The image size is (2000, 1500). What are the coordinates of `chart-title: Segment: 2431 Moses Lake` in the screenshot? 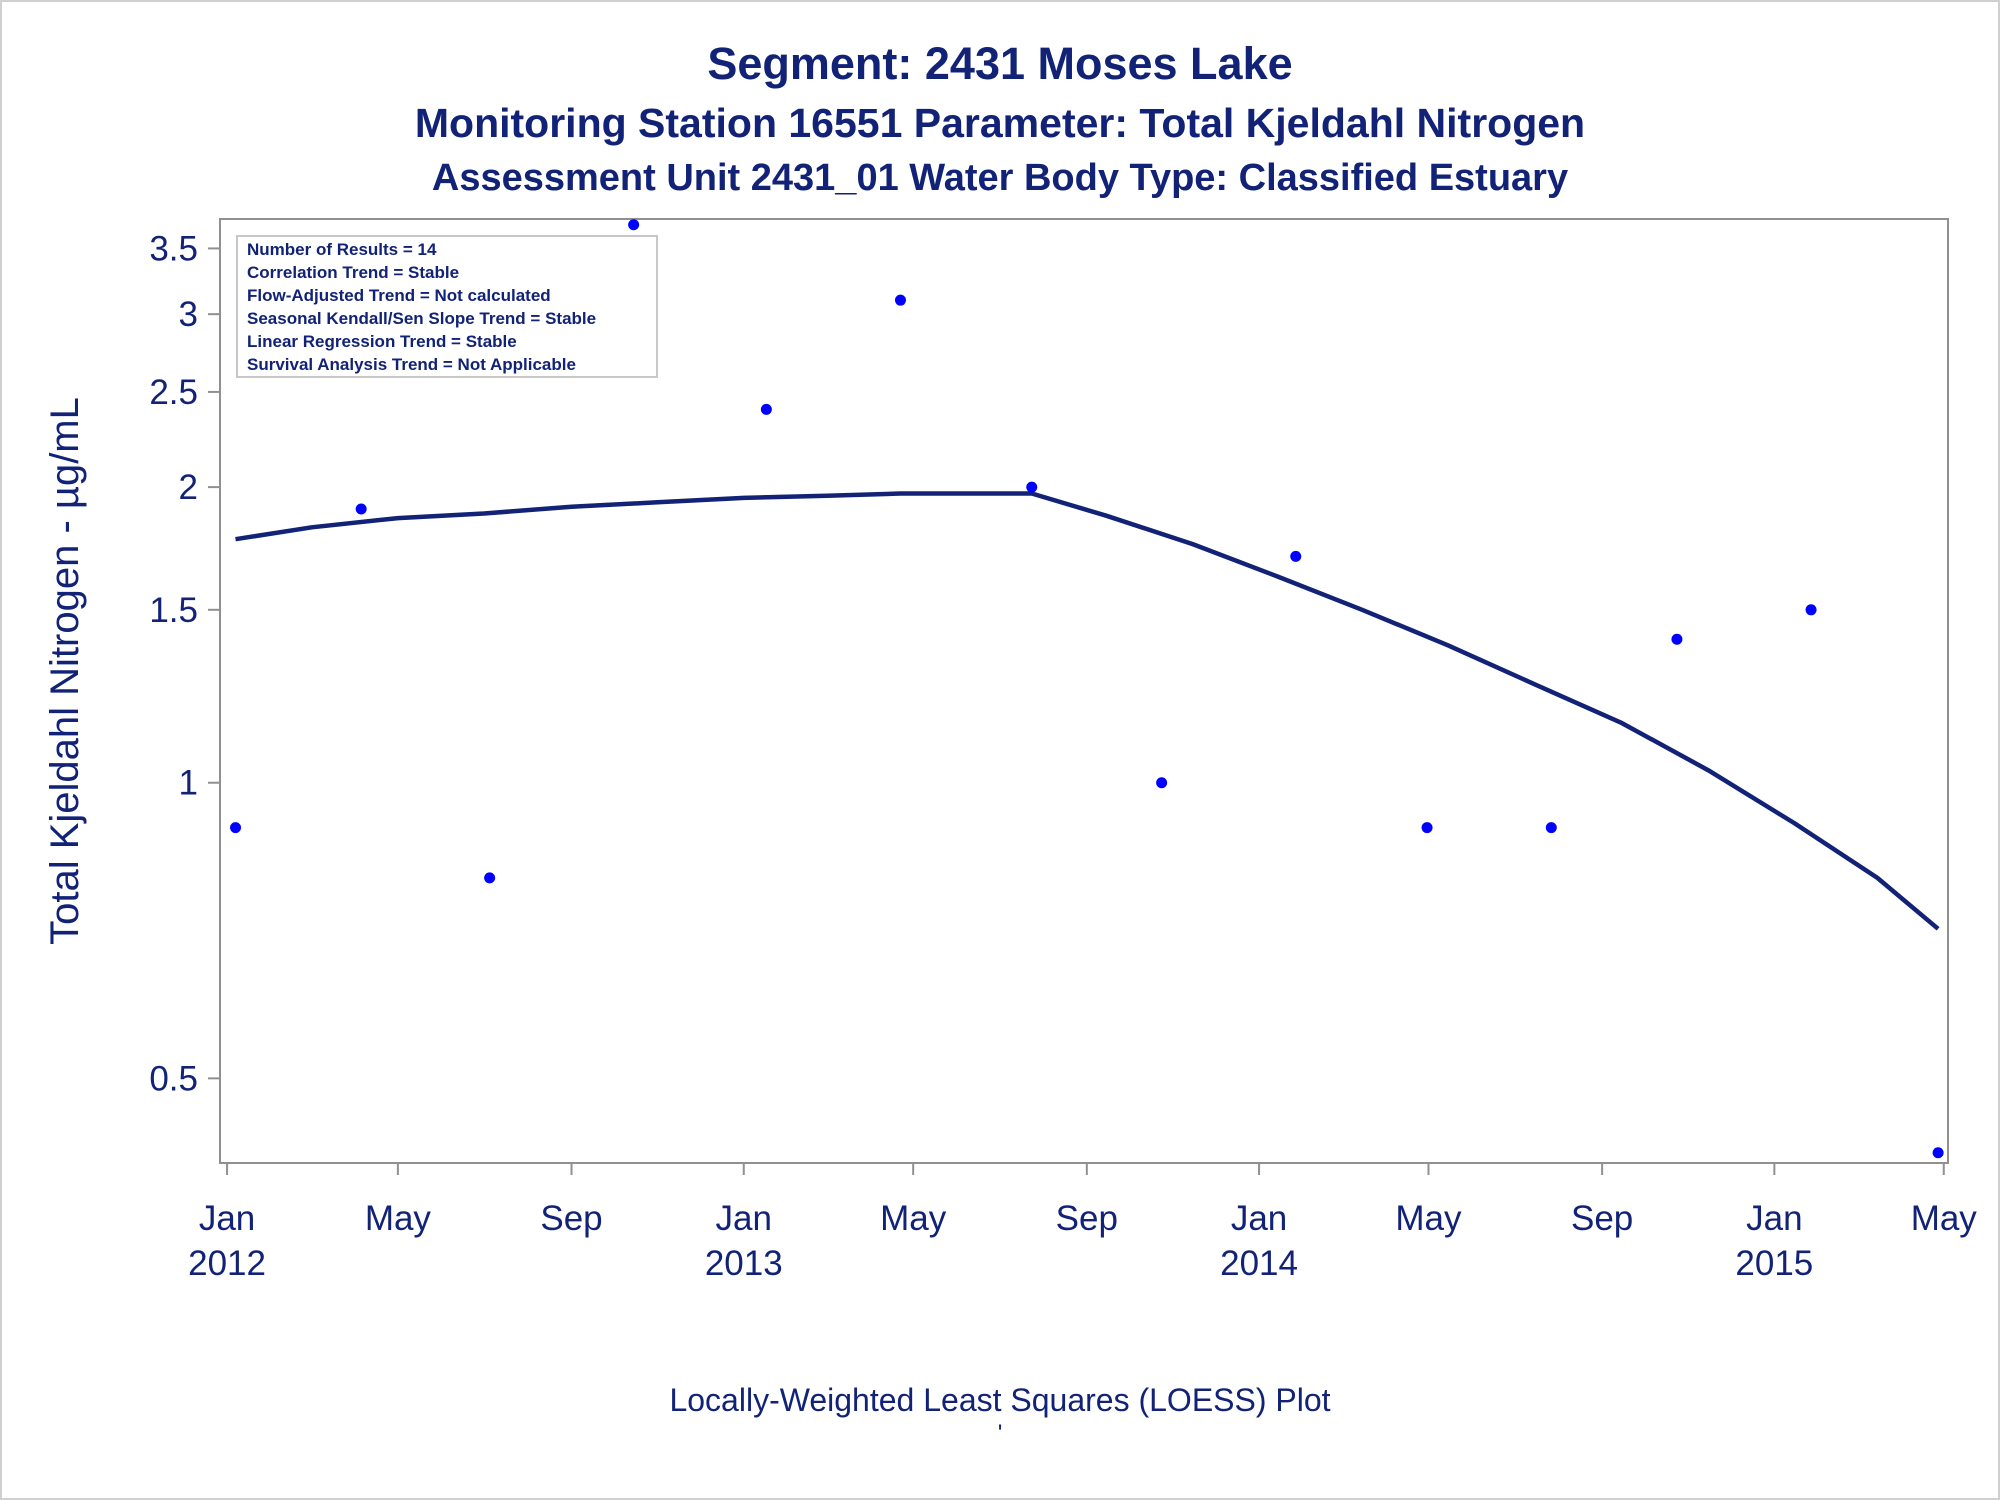 It's located at (1000, 63).